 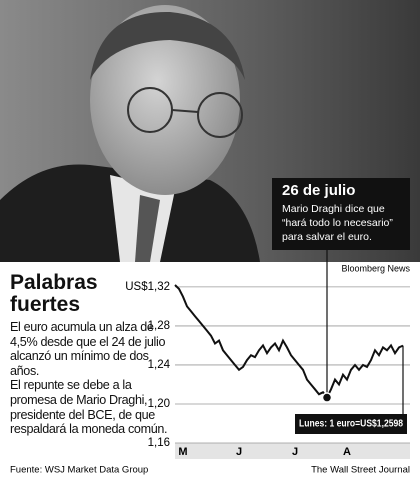 What do you see at coordinates (327, 397) in the screenshot?
I see `point` at bounding box center [327, 397].